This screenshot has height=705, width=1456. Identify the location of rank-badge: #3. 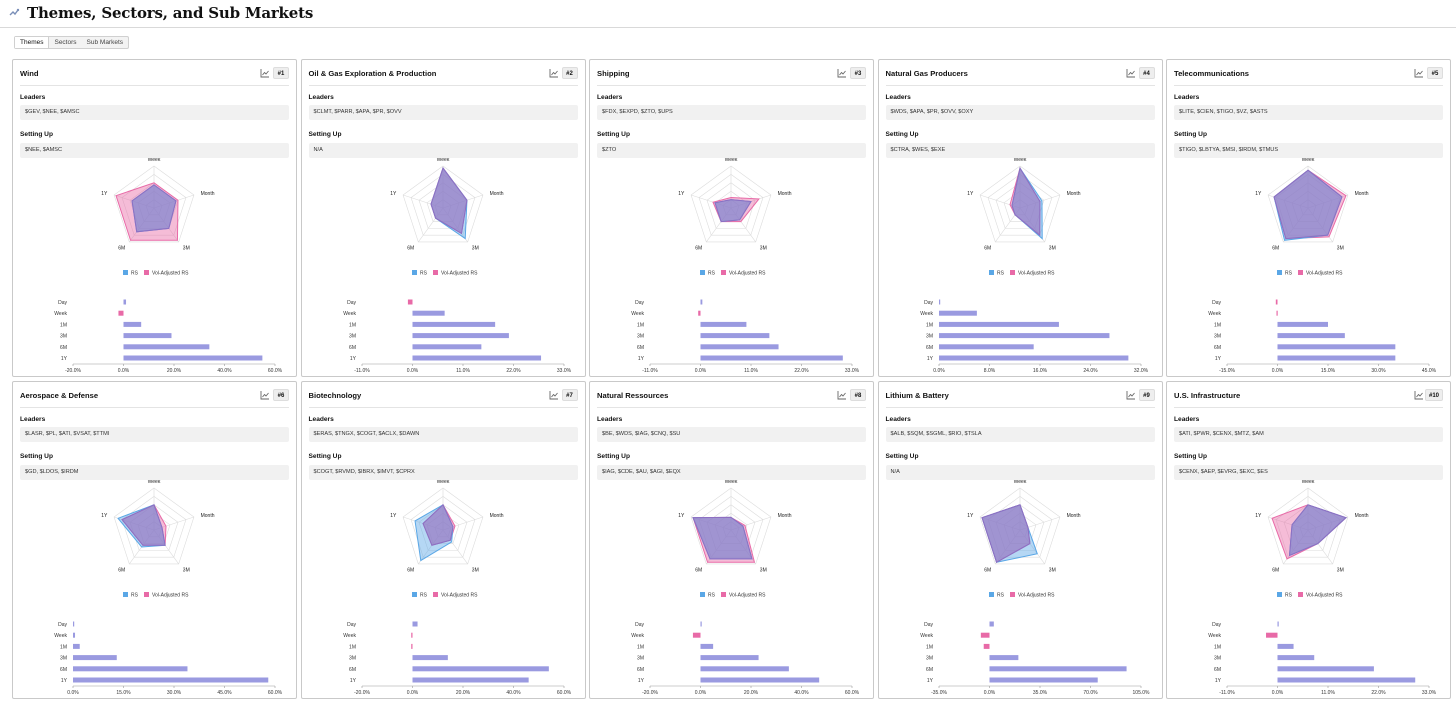
(858, 73).